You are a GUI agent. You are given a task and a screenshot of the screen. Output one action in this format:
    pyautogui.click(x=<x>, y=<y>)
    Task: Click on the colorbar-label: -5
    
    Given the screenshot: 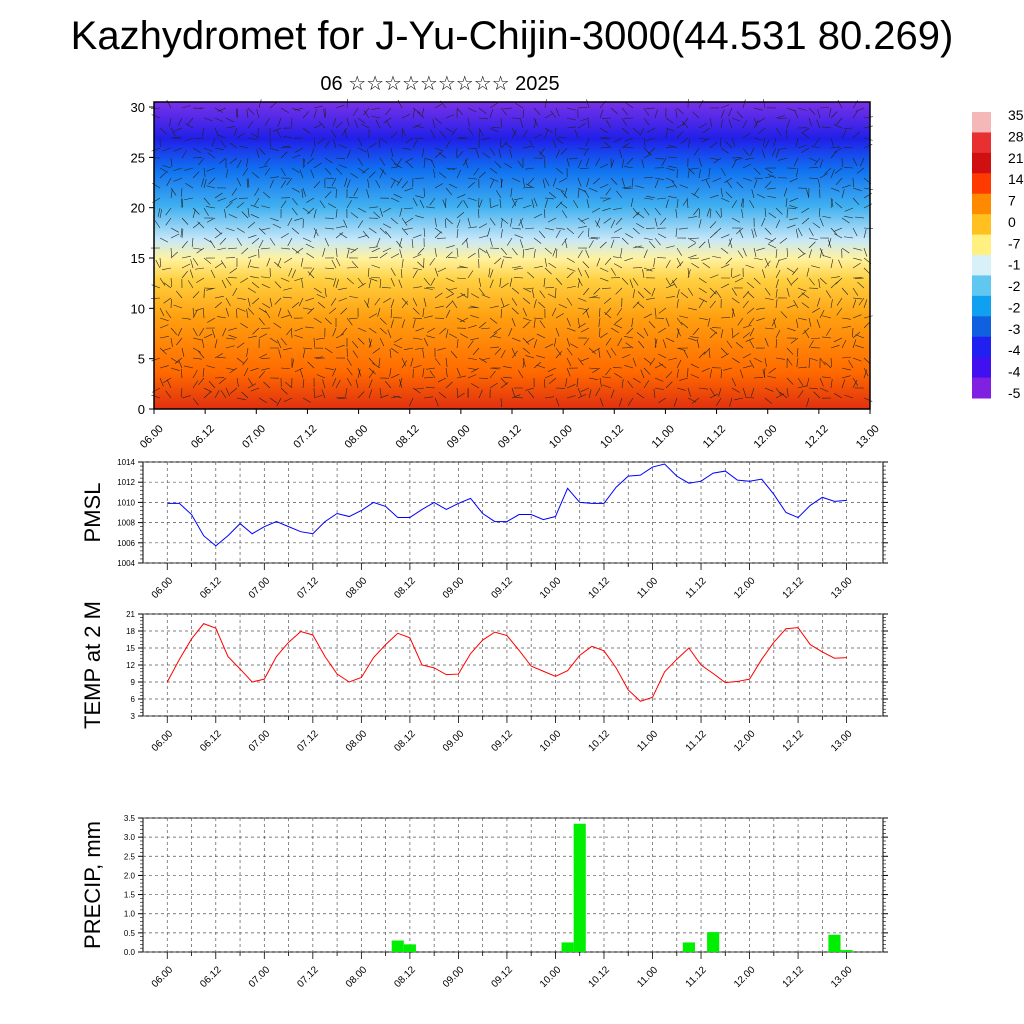 What is the action you would take?
    pyautogui.click(x=1014, y=393)
    